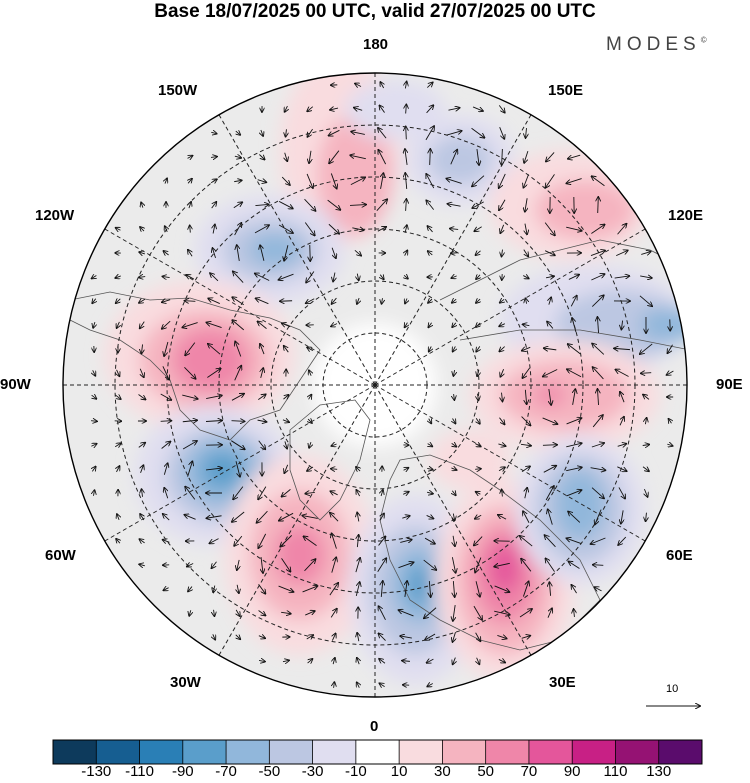 This screenshot has width=750, height=783. I want to click on colorbar-label: -10, so click(356, 771).